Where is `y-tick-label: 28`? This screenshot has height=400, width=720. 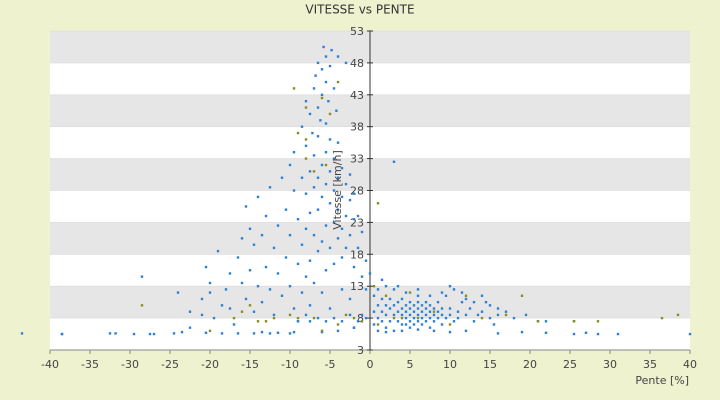 y-tick-label: 28 is located at coordinates (357, 191).